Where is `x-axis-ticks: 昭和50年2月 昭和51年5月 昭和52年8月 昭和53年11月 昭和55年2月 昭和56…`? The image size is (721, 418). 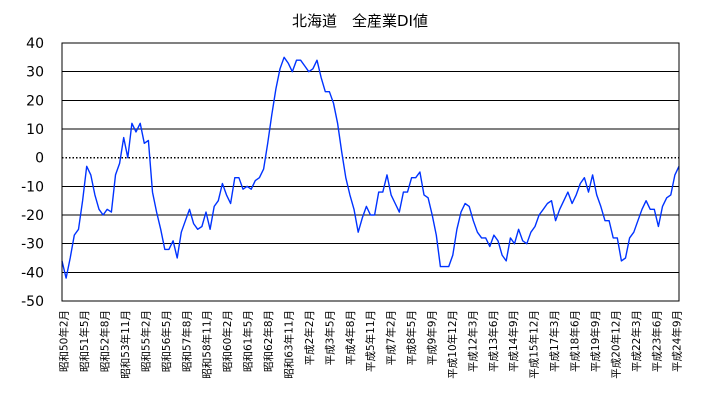 x-axis-ticks: 昭和50年2月 昭和51年5月 昭和52年8月 昭和53年11月 昭和55年2月 昭和56… is located at coordinates (371, 344).